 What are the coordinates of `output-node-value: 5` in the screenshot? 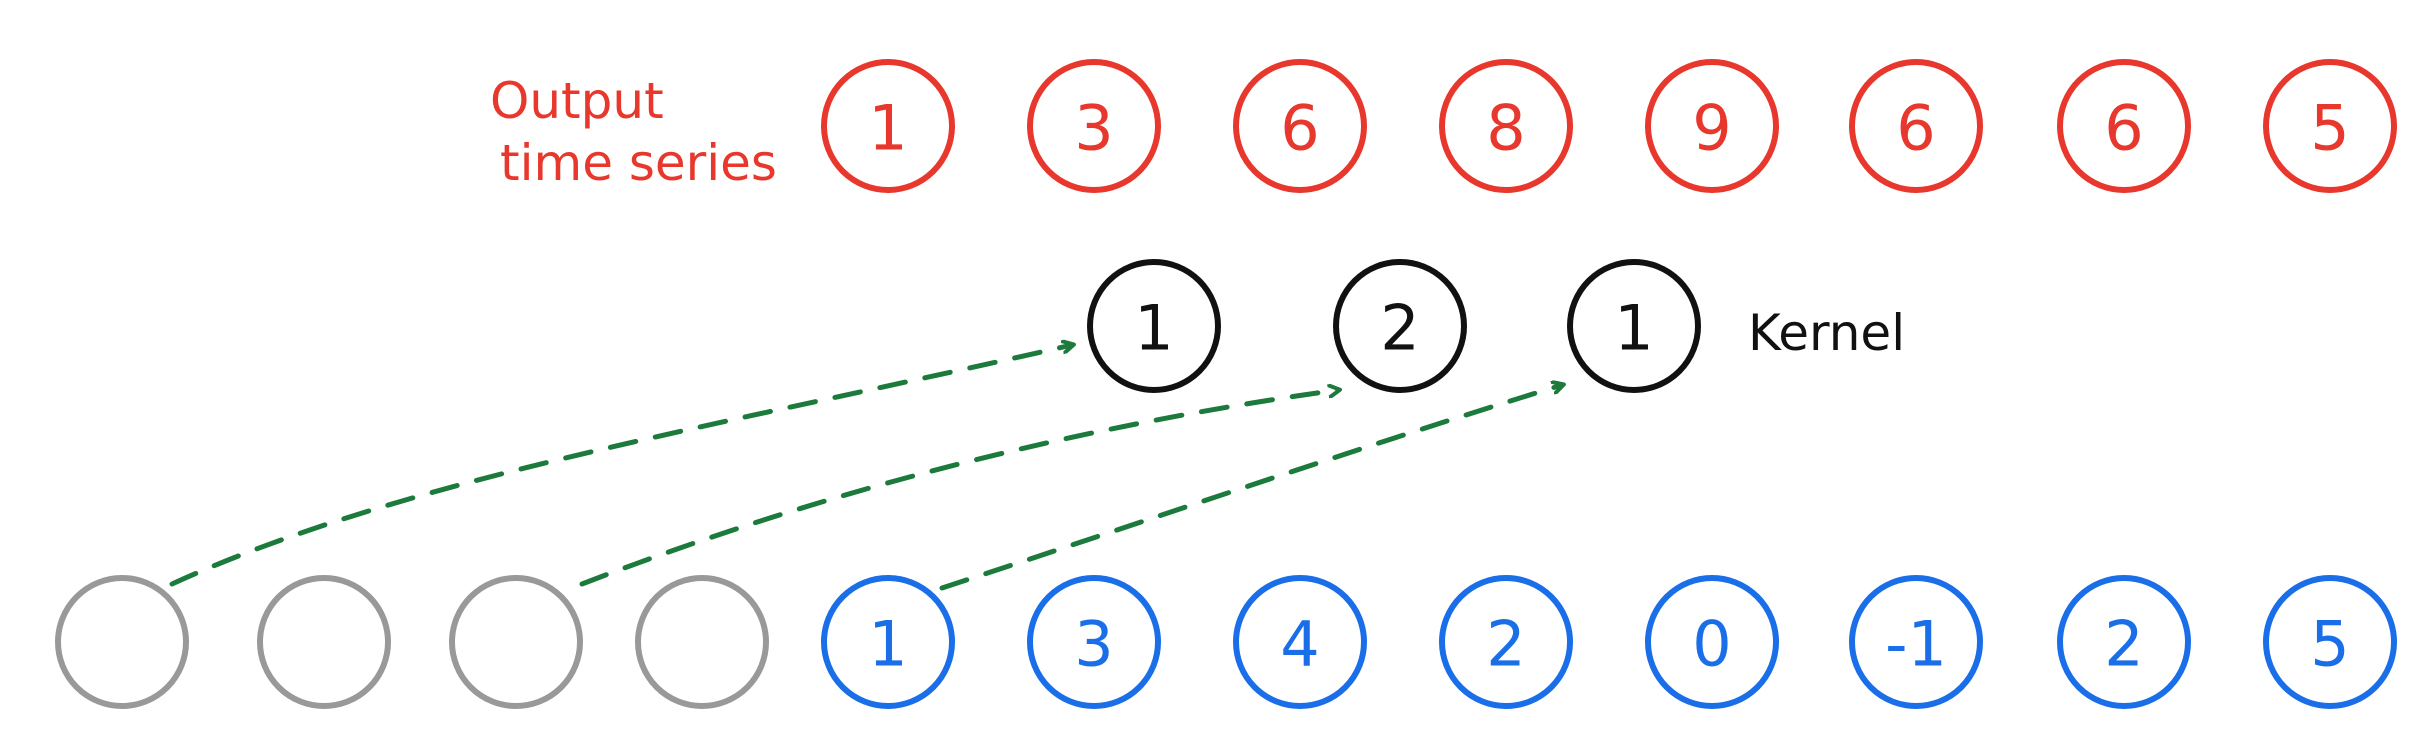 It's located at (2329, 128).